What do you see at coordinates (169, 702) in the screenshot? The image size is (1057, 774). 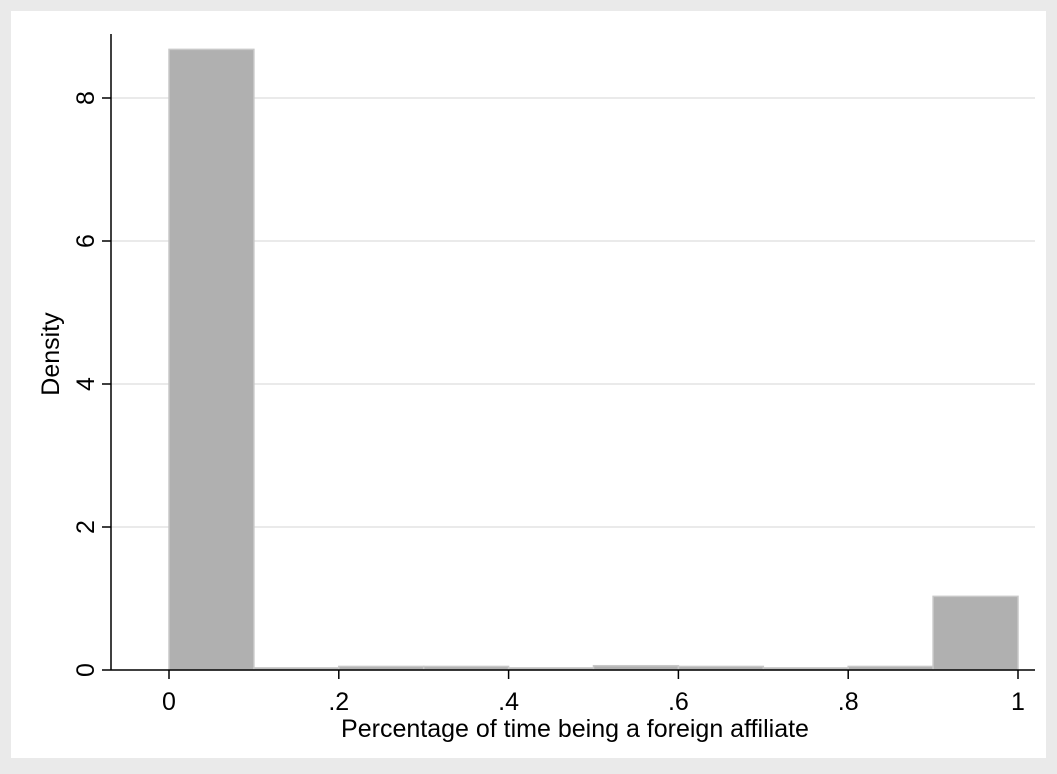 I see `x-tick-label: 0` at bounding box center [169, 702].